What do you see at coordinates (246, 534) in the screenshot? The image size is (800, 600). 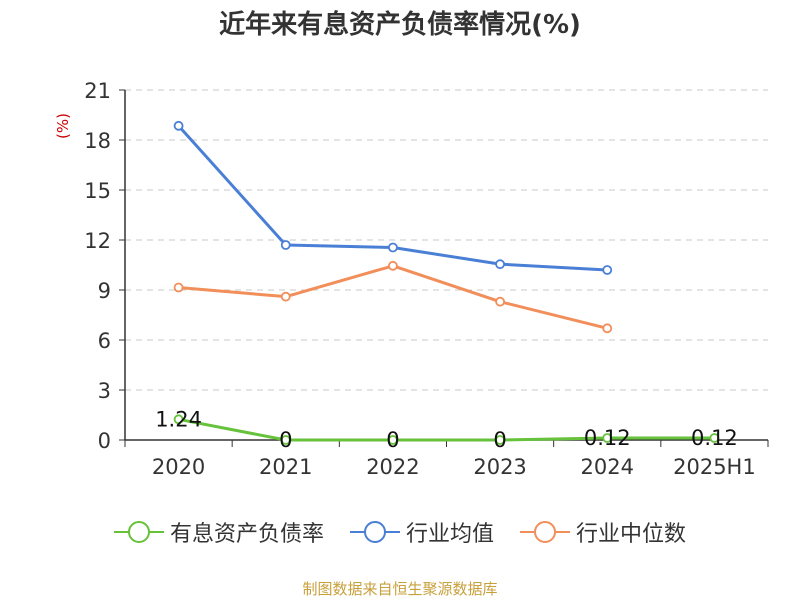 I see `legend-label-series-0: 有息资产负债率` at bounding box center [246, 534].